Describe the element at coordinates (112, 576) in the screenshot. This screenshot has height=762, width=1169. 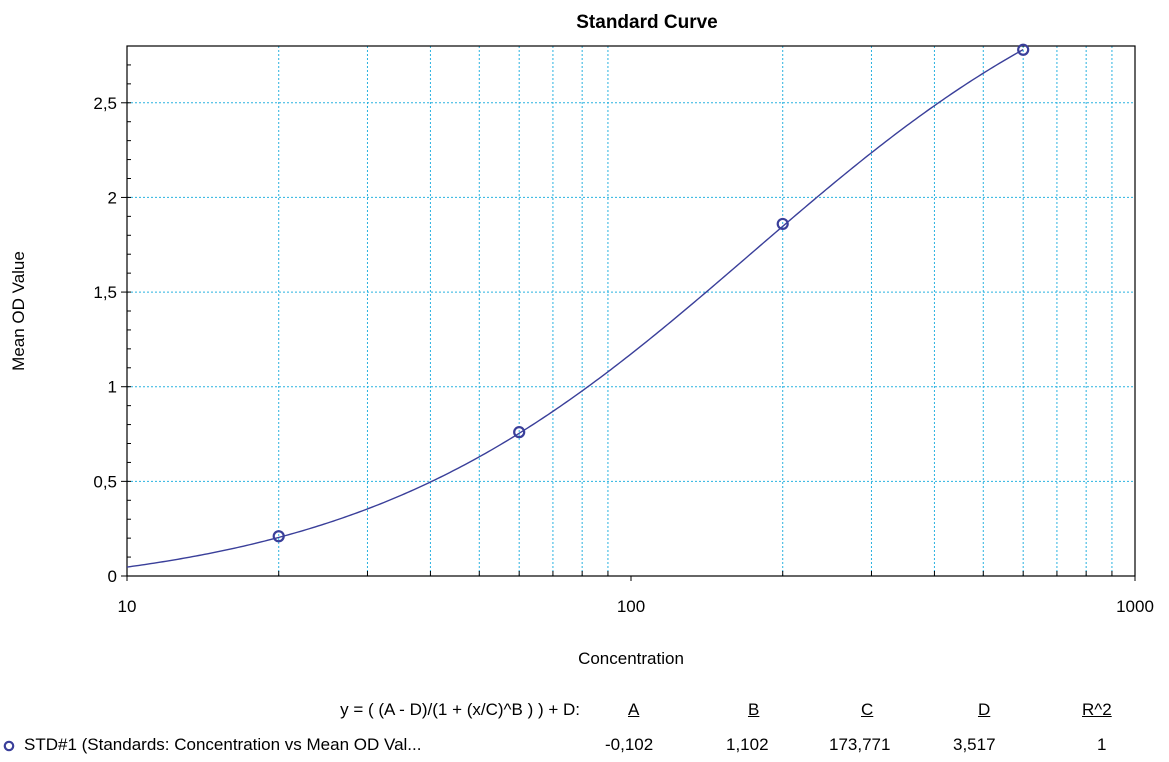
I see `y-tick-label: 0` at that location.